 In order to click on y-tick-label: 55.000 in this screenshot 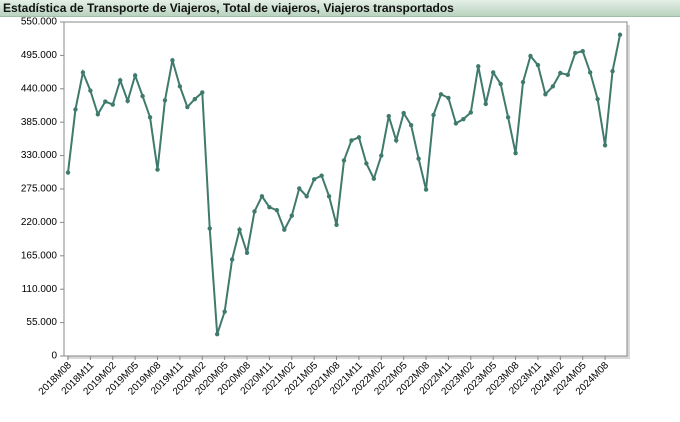, I will do `click(41, 322)`.